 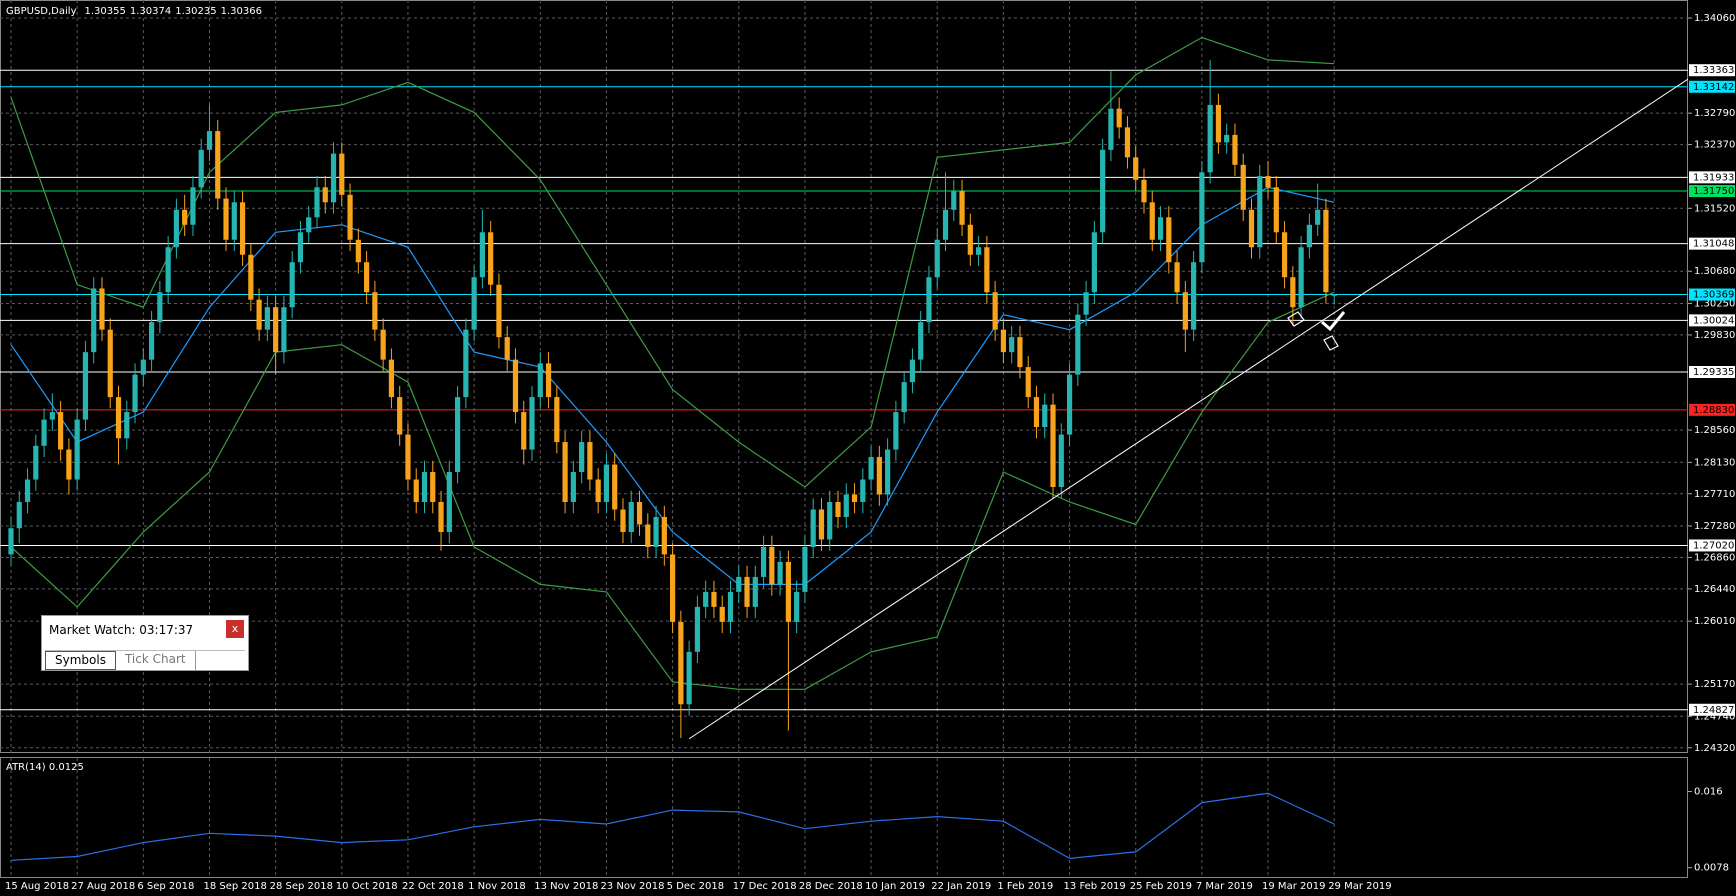 What do you see at coordinates (1095, 886) in the screenshot?
I see `x-tick-label: 13 Feb 2019` at bounding box center [1095, 886].